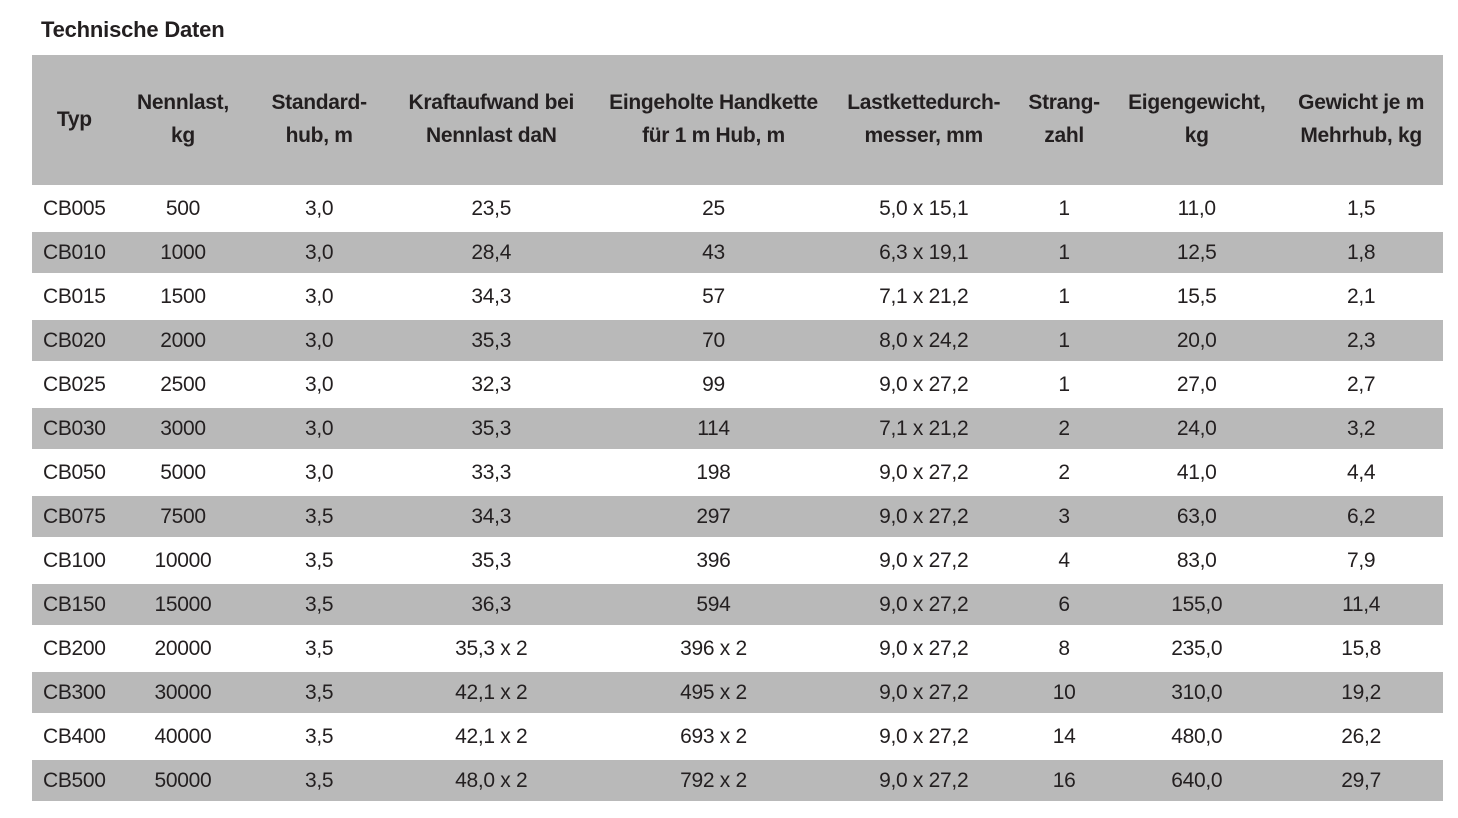 The width and height of the screenshot is (1458, 818). What do you see at coordinates (74, 516) in the screenshot?
I see `table-cell: CB075` at bounding box center [74, 516].